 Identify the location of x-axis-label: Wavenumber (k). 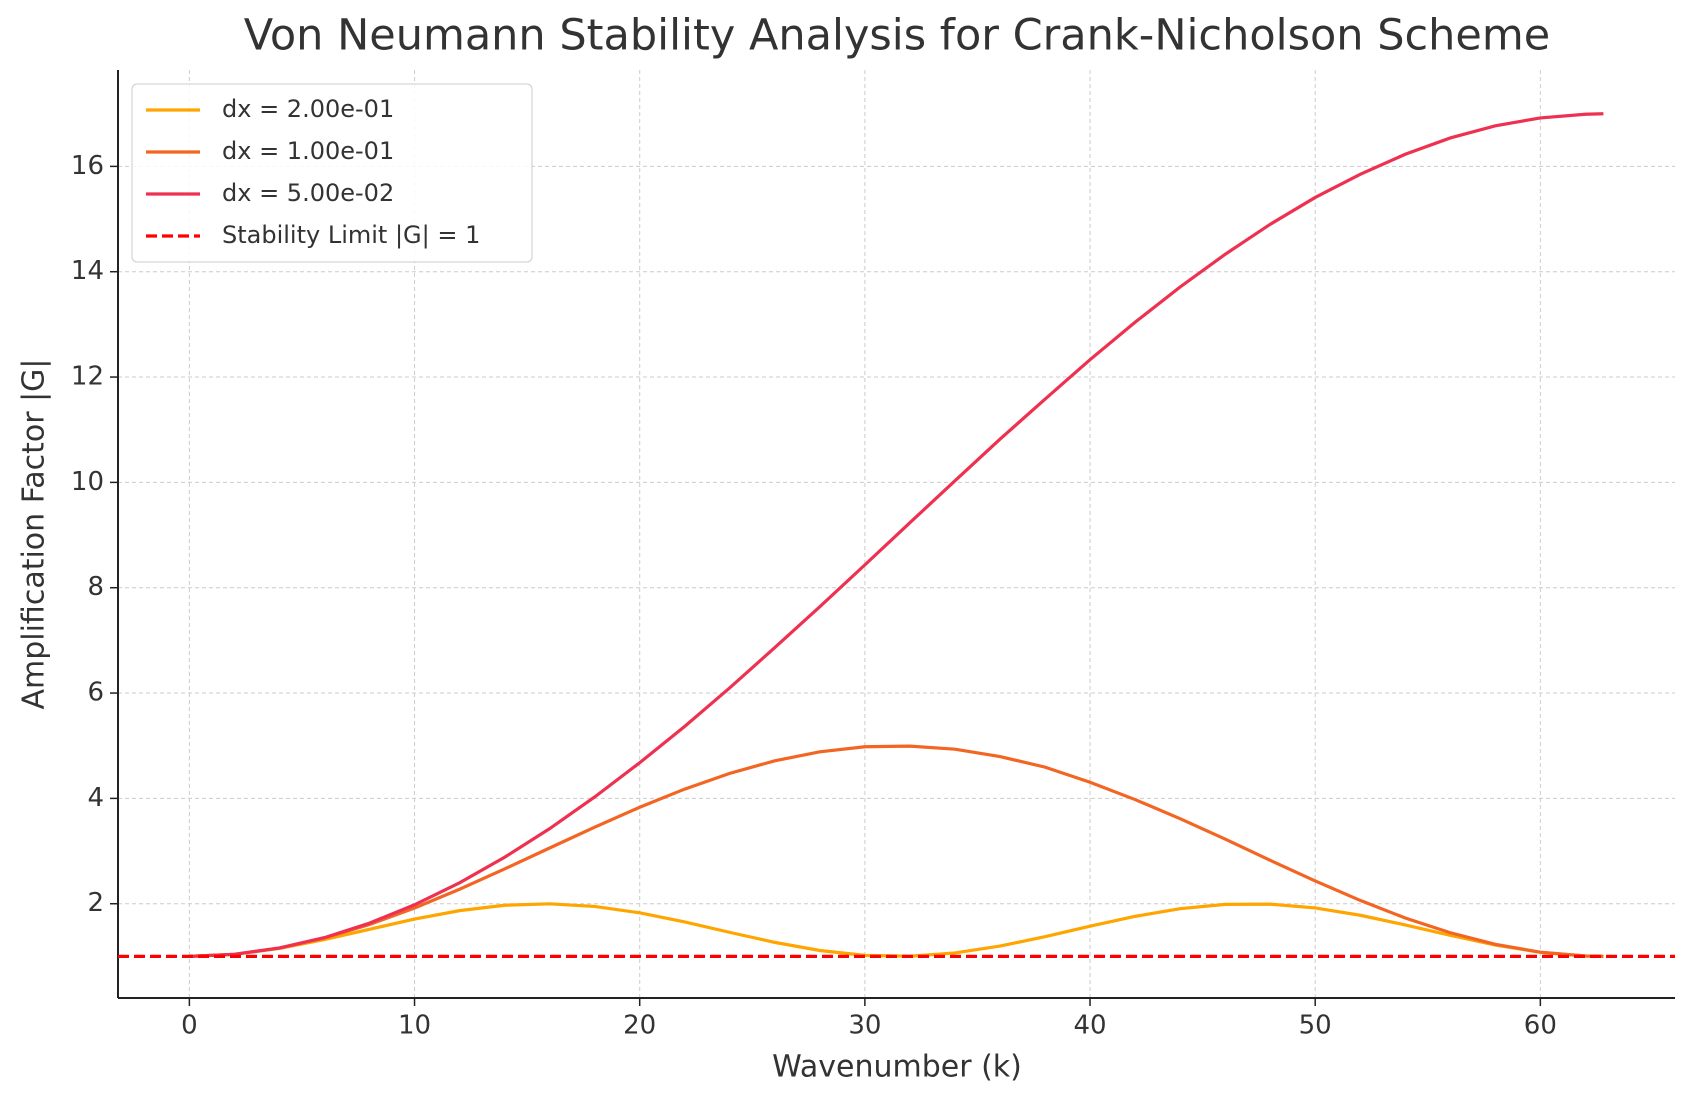
(897, 1067).